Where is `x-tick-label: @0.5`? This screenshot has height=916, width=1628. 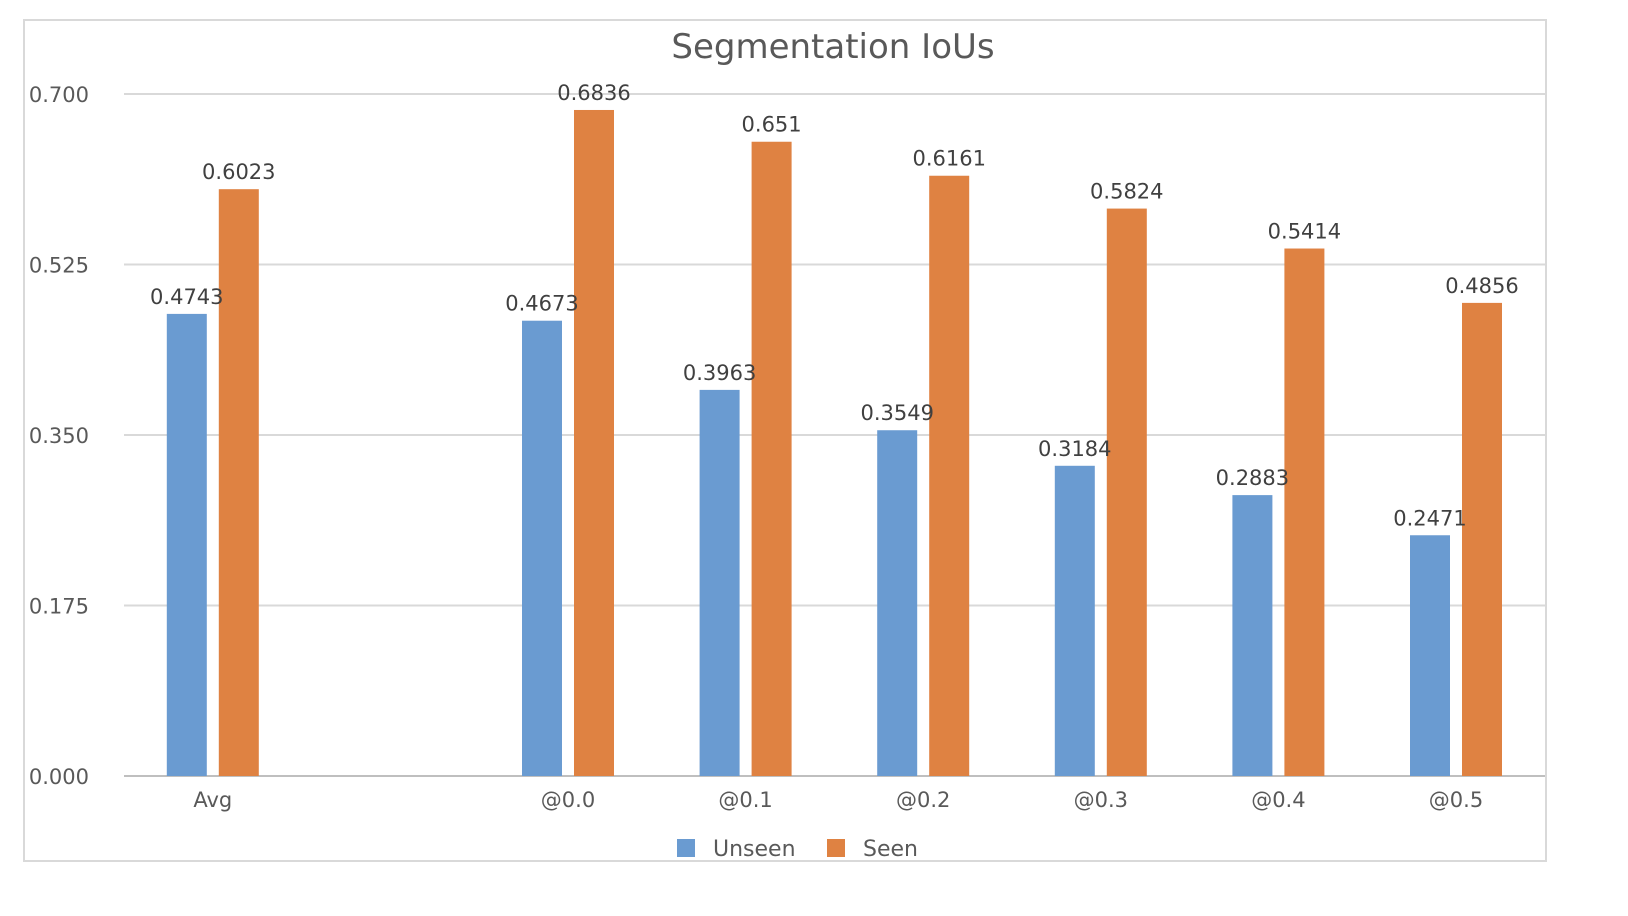 x-tick-label: @0.5 is located at coordinates (1456, 800).